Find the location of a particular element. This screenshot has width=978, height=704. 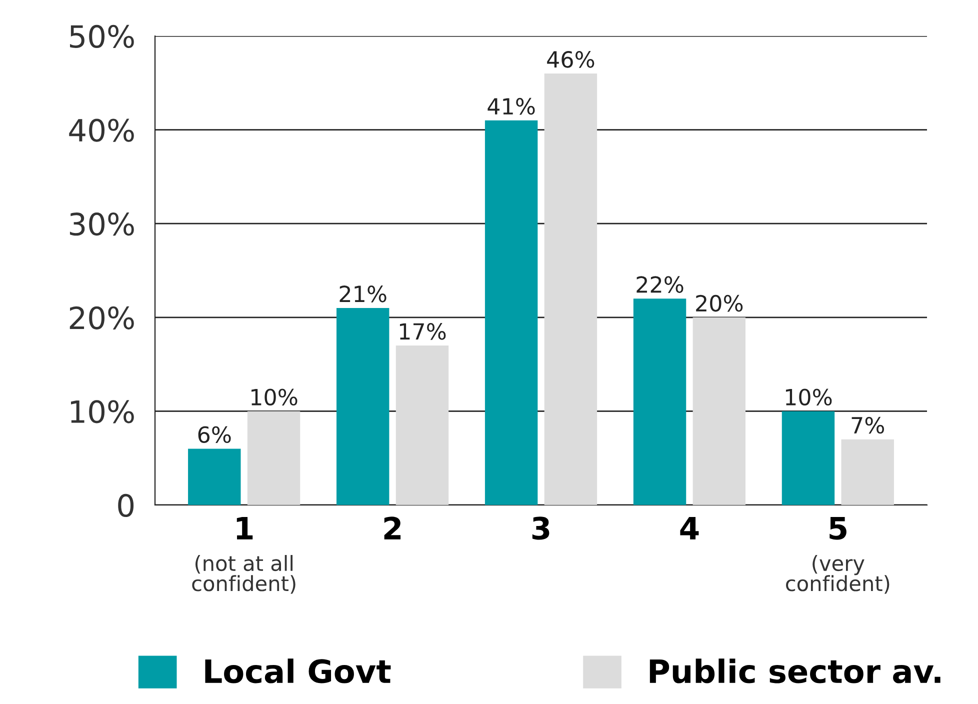

text: (not at all confident) is located at coordinates (244, 574).